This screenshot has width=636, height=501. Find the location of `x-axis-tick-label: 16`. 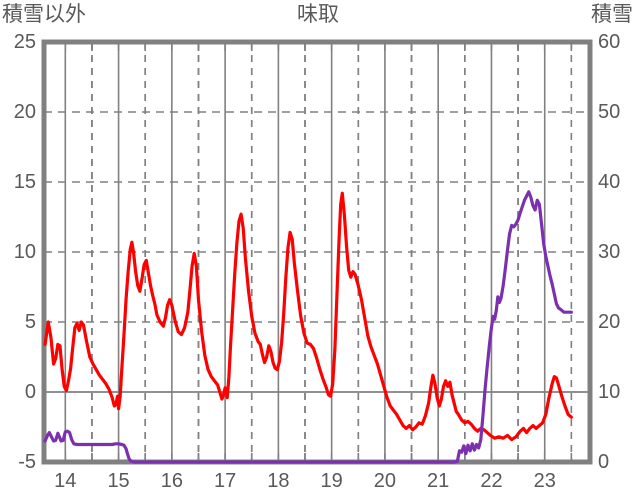

x-axis-tick-label: 16 is located at coordinates (171, 481).